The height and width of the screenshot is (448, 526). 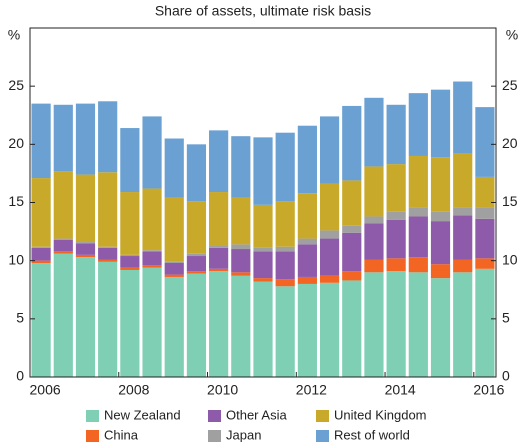 I want to click on y-unit-left: %, so click(x=14, y=35).